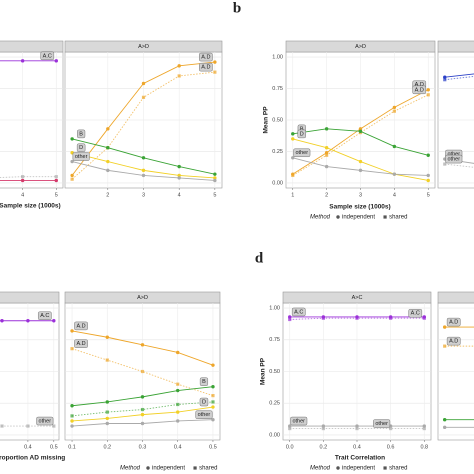  What do you see at coordinates (455, 46) in the screenshot?
I see `strip-bg` at bounding box center [455, 46].